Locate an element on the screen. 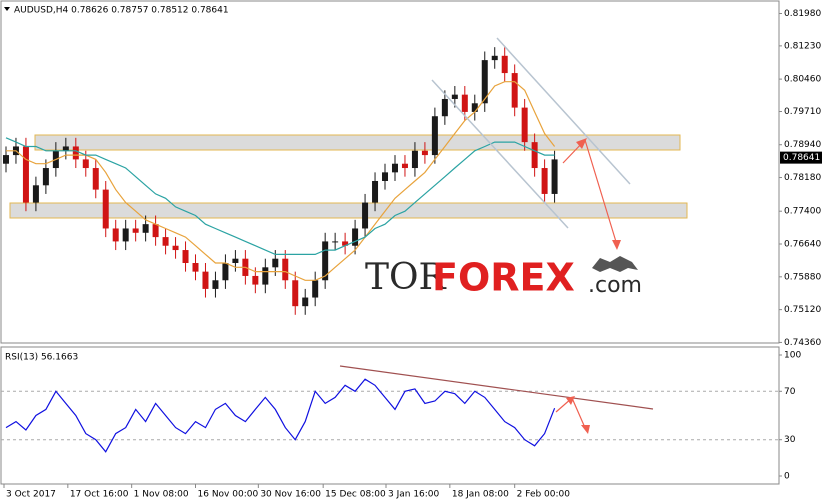  resistance-zone is located at coordinates (357, 142).